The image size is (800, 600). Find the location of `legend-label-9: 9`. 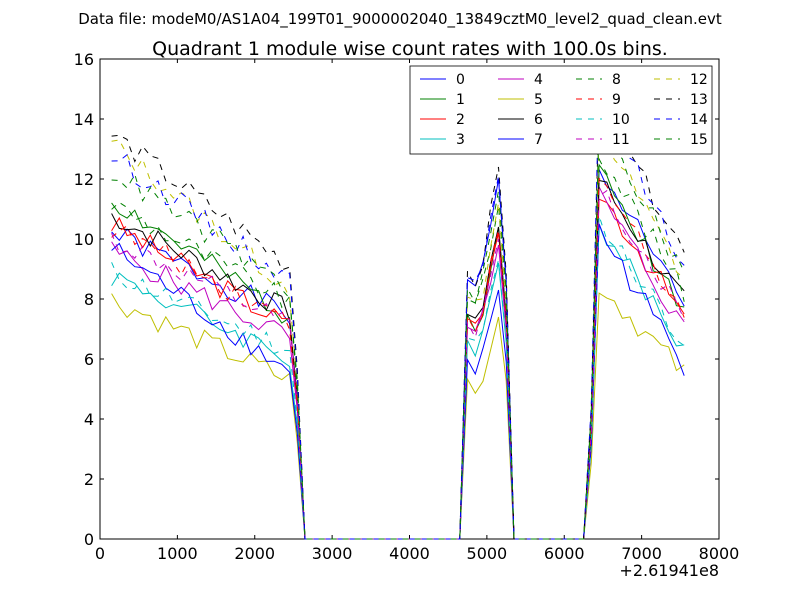

legend-label-9: 9 is located at coordinates (616, 100).